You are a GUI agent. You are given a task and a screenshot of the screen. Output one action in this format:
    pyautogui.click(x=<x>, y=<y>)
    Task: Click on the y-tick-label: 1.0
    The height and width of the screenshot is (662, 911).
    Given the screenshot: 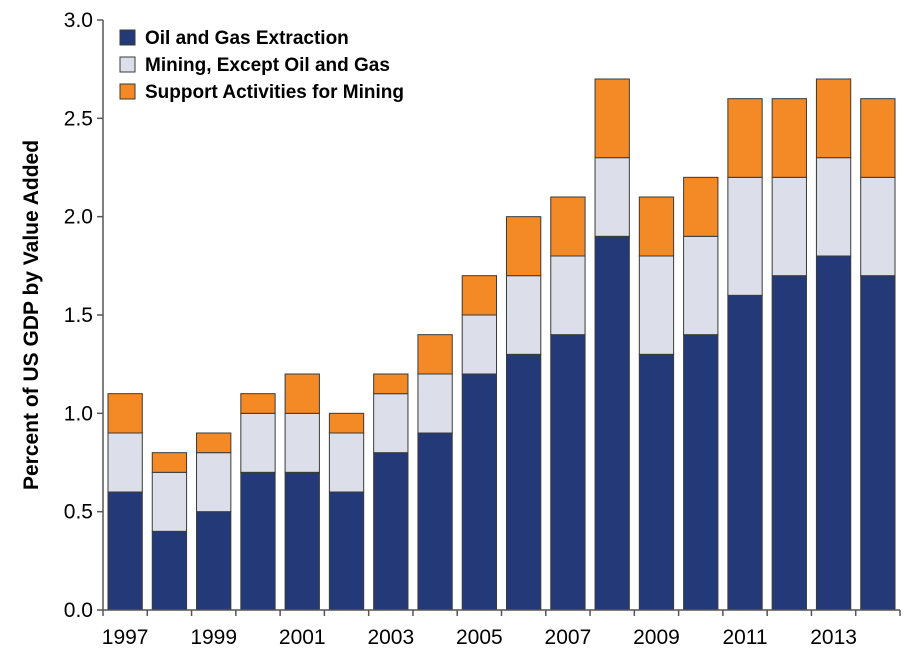 What is the action you would take?
    pyautogui.click(x=78, y=413)
    